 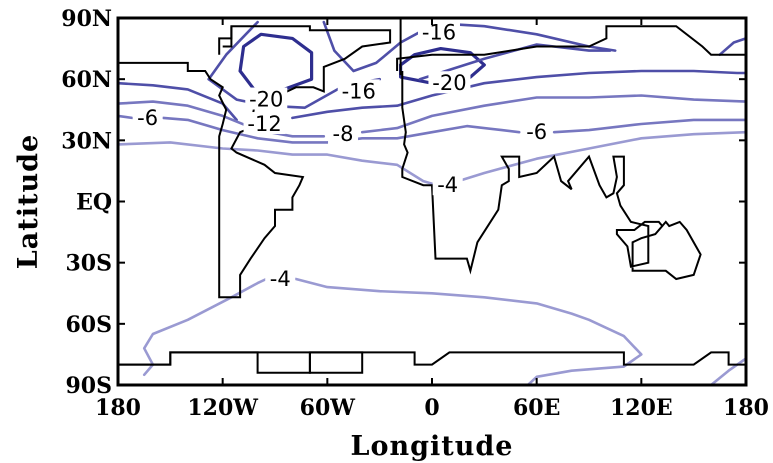 I want to click on x-tick-label: 120E, so click(x=641, y=408).